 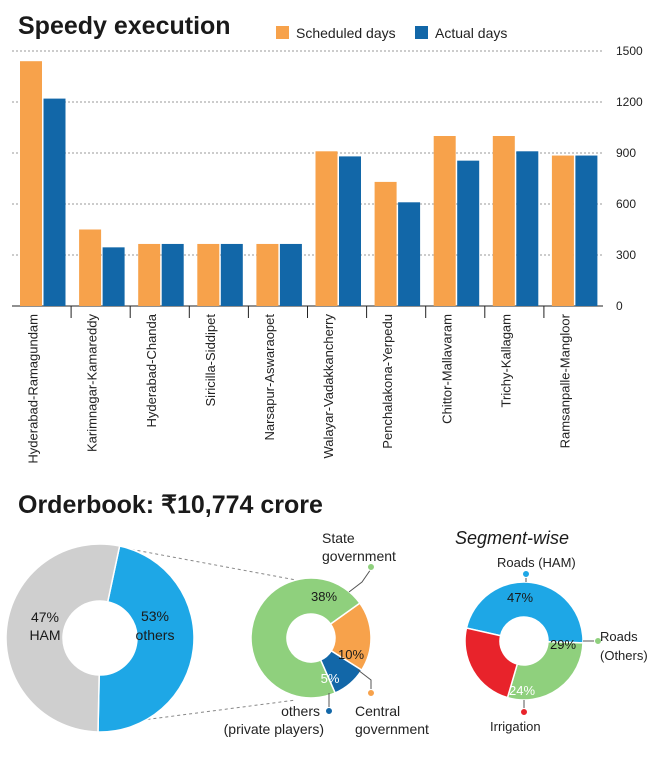 What do you see at coordinates (629, 51) in the screenshot?
I see `y-tick-label: 1500` at bounding box center [629, 51].